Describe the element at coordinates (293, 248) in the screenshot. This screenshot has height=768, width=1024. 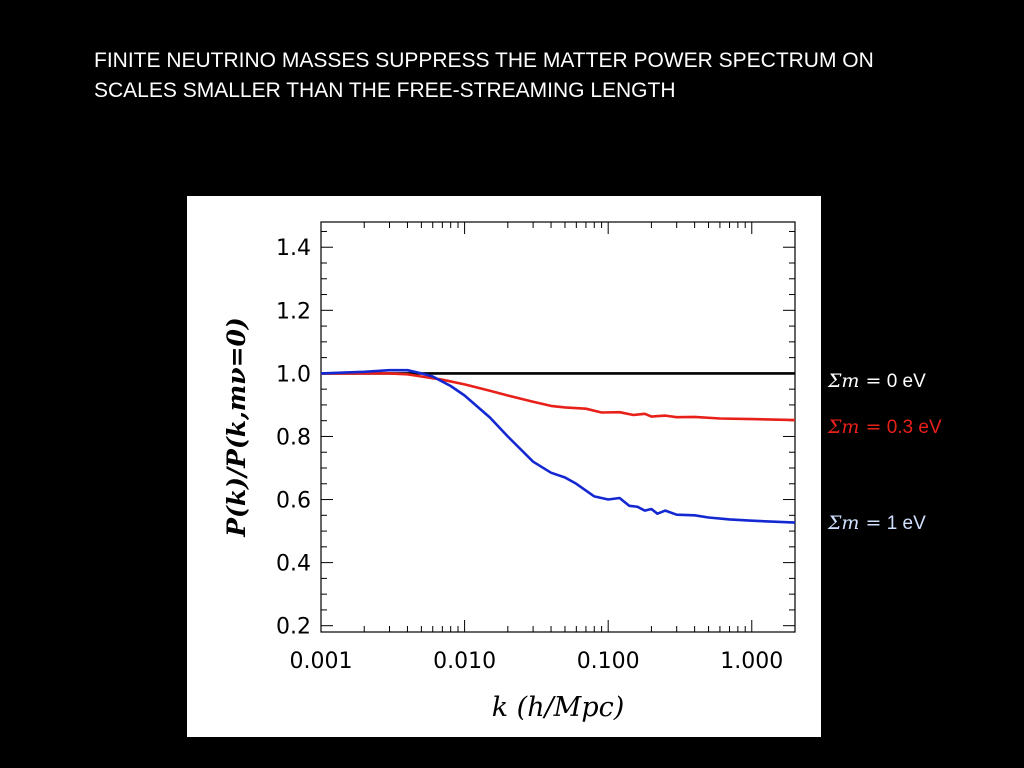
I see `y-tick-label: 1.4` at that location.